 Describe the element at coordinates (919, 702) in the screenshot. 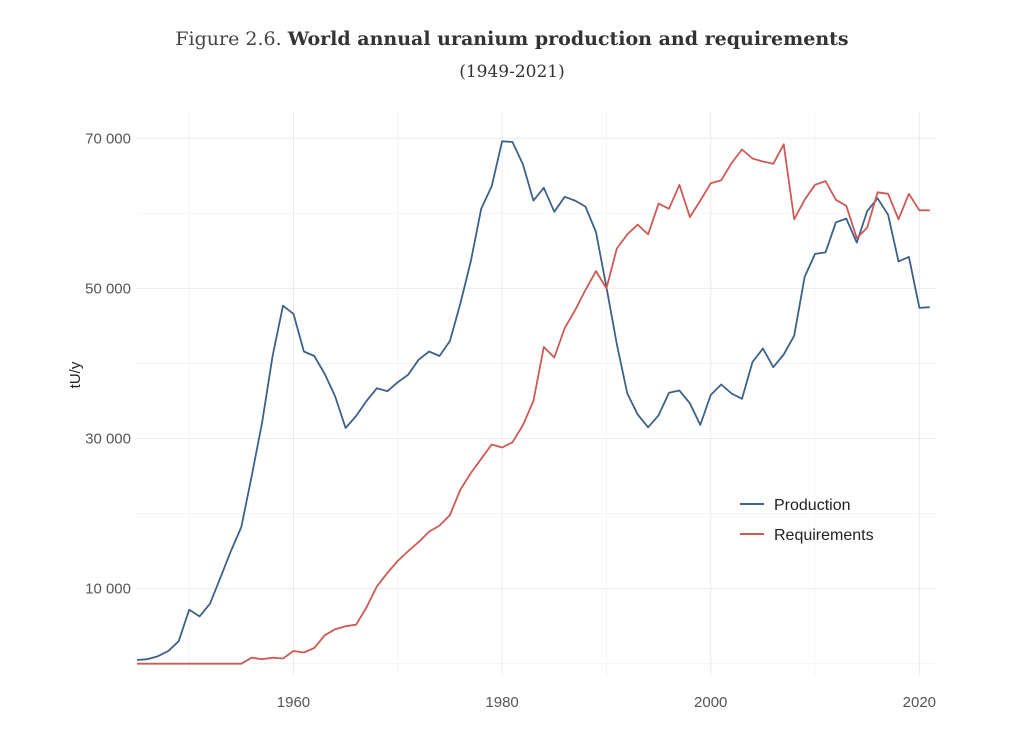

I see `x-tick-label: 2020` at that location.